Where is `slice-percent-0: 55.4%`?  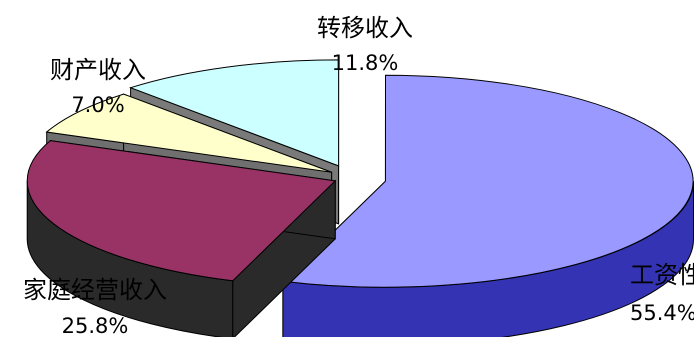
slice-percent-0: 55.4% is located at coordinates (662, 313).